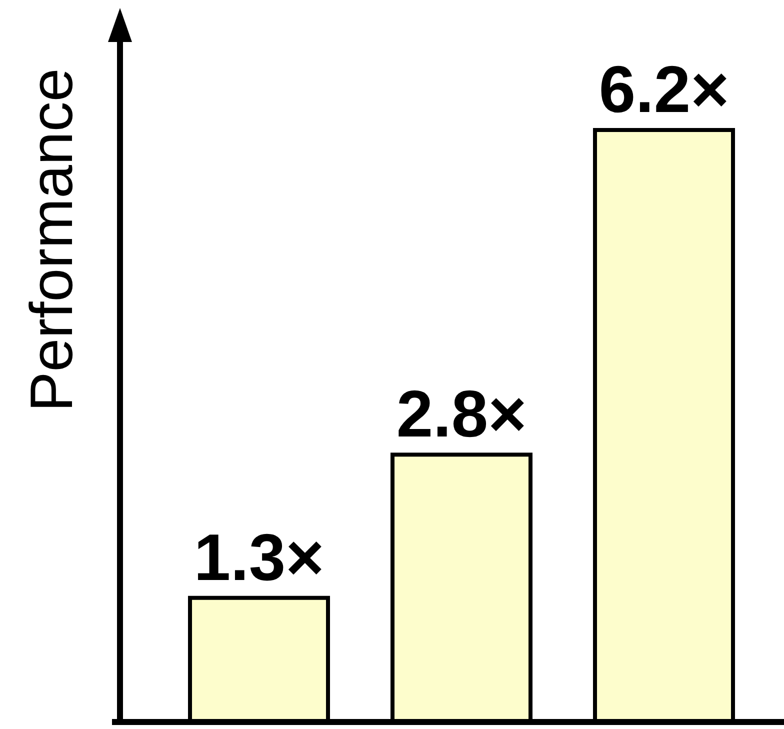  I want to click on data-label: 6.2×, so click(664, 89).